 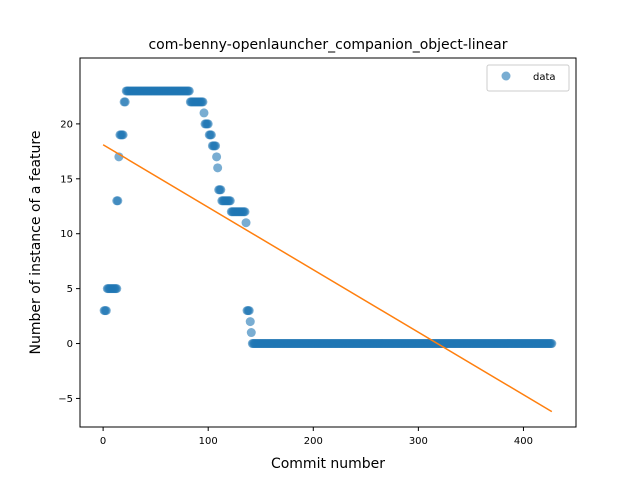 I want to click on x-axis-title: Commit number, so click(x=328, y=464).